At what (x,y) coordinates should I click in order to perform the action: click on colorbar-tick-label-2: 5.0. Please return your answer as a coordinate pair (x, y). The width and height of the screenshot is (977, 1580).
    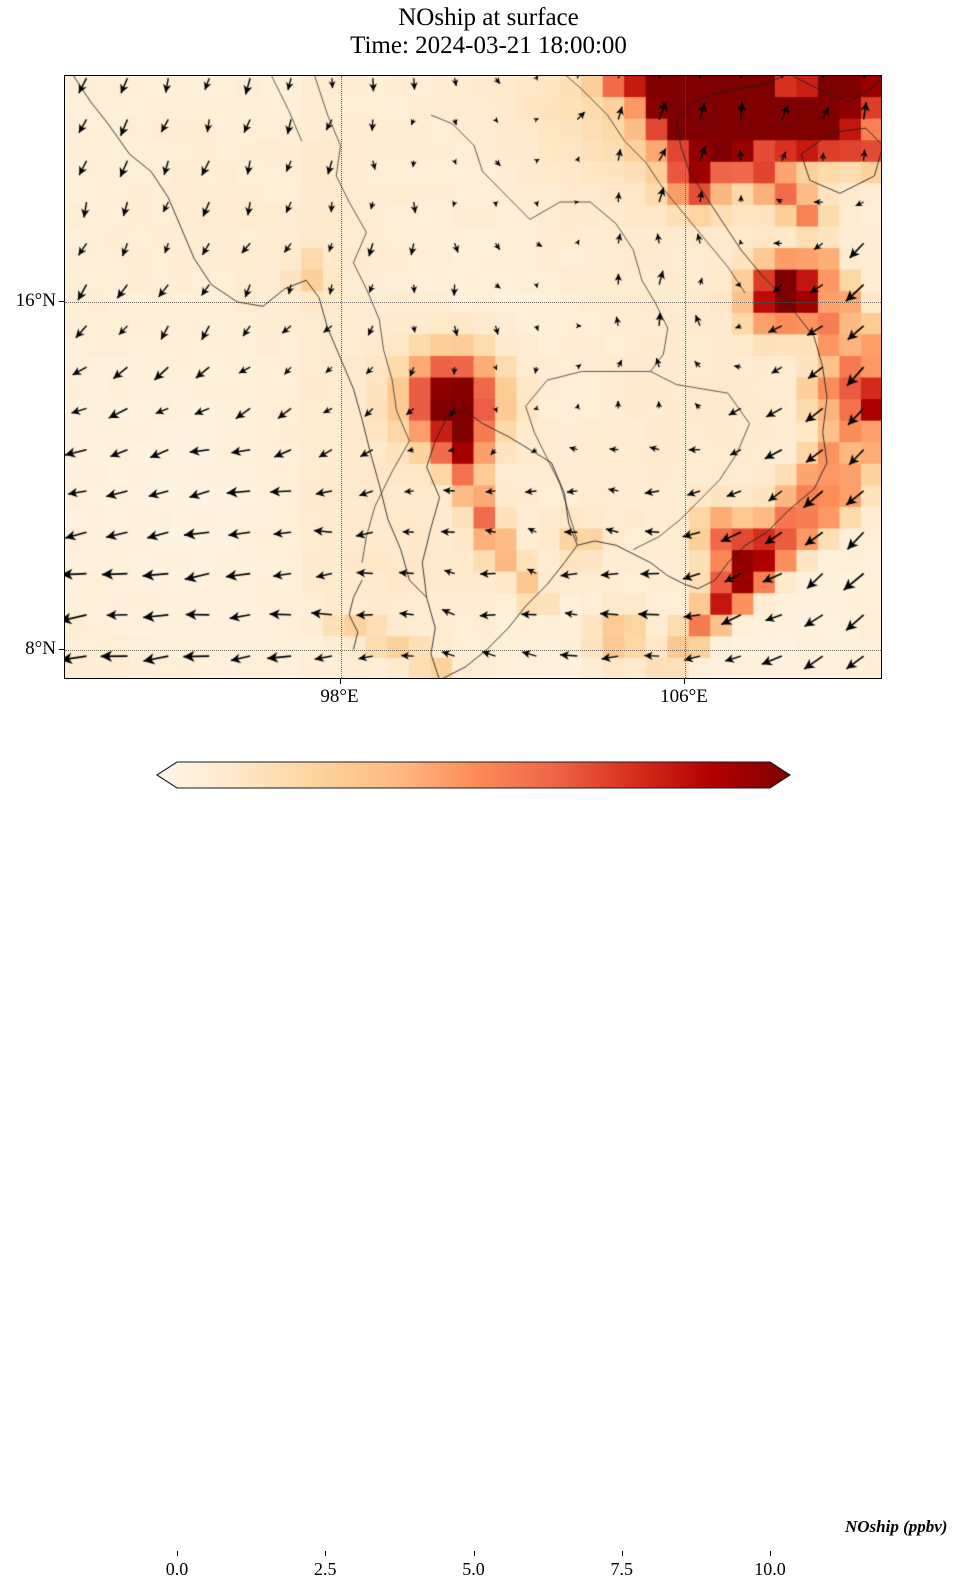
    Looking at the image, I should click on (473, 1569).